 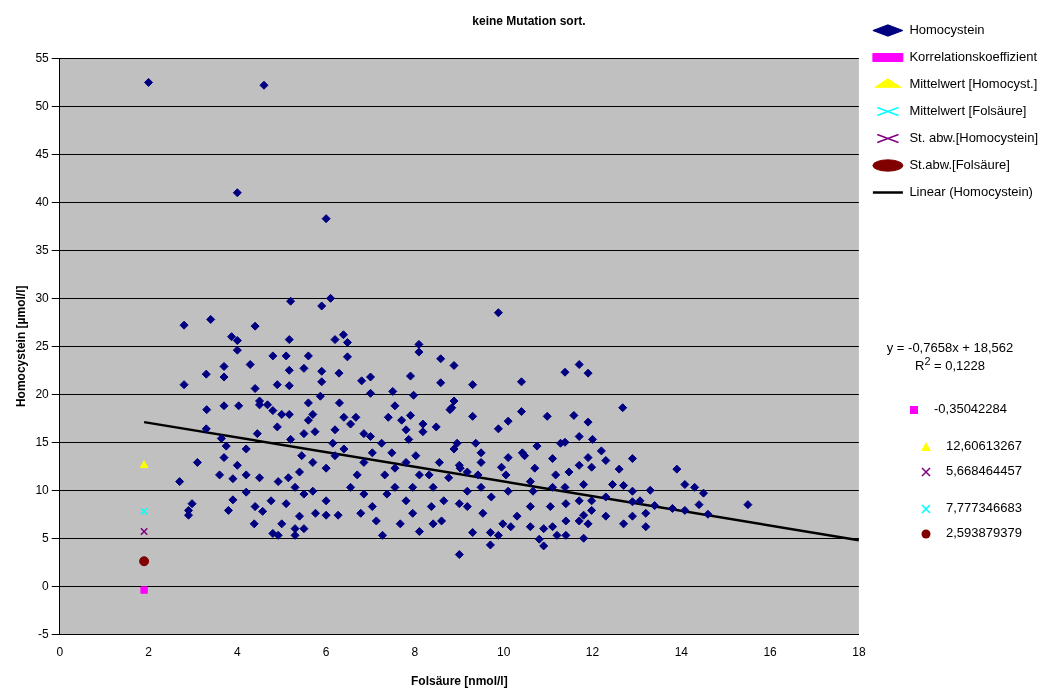 What do you see at coordinates (959, 165) in the screenshot?
I see `legend-label: St.abw.[Folsäure]` at bounding box center [959, 165].